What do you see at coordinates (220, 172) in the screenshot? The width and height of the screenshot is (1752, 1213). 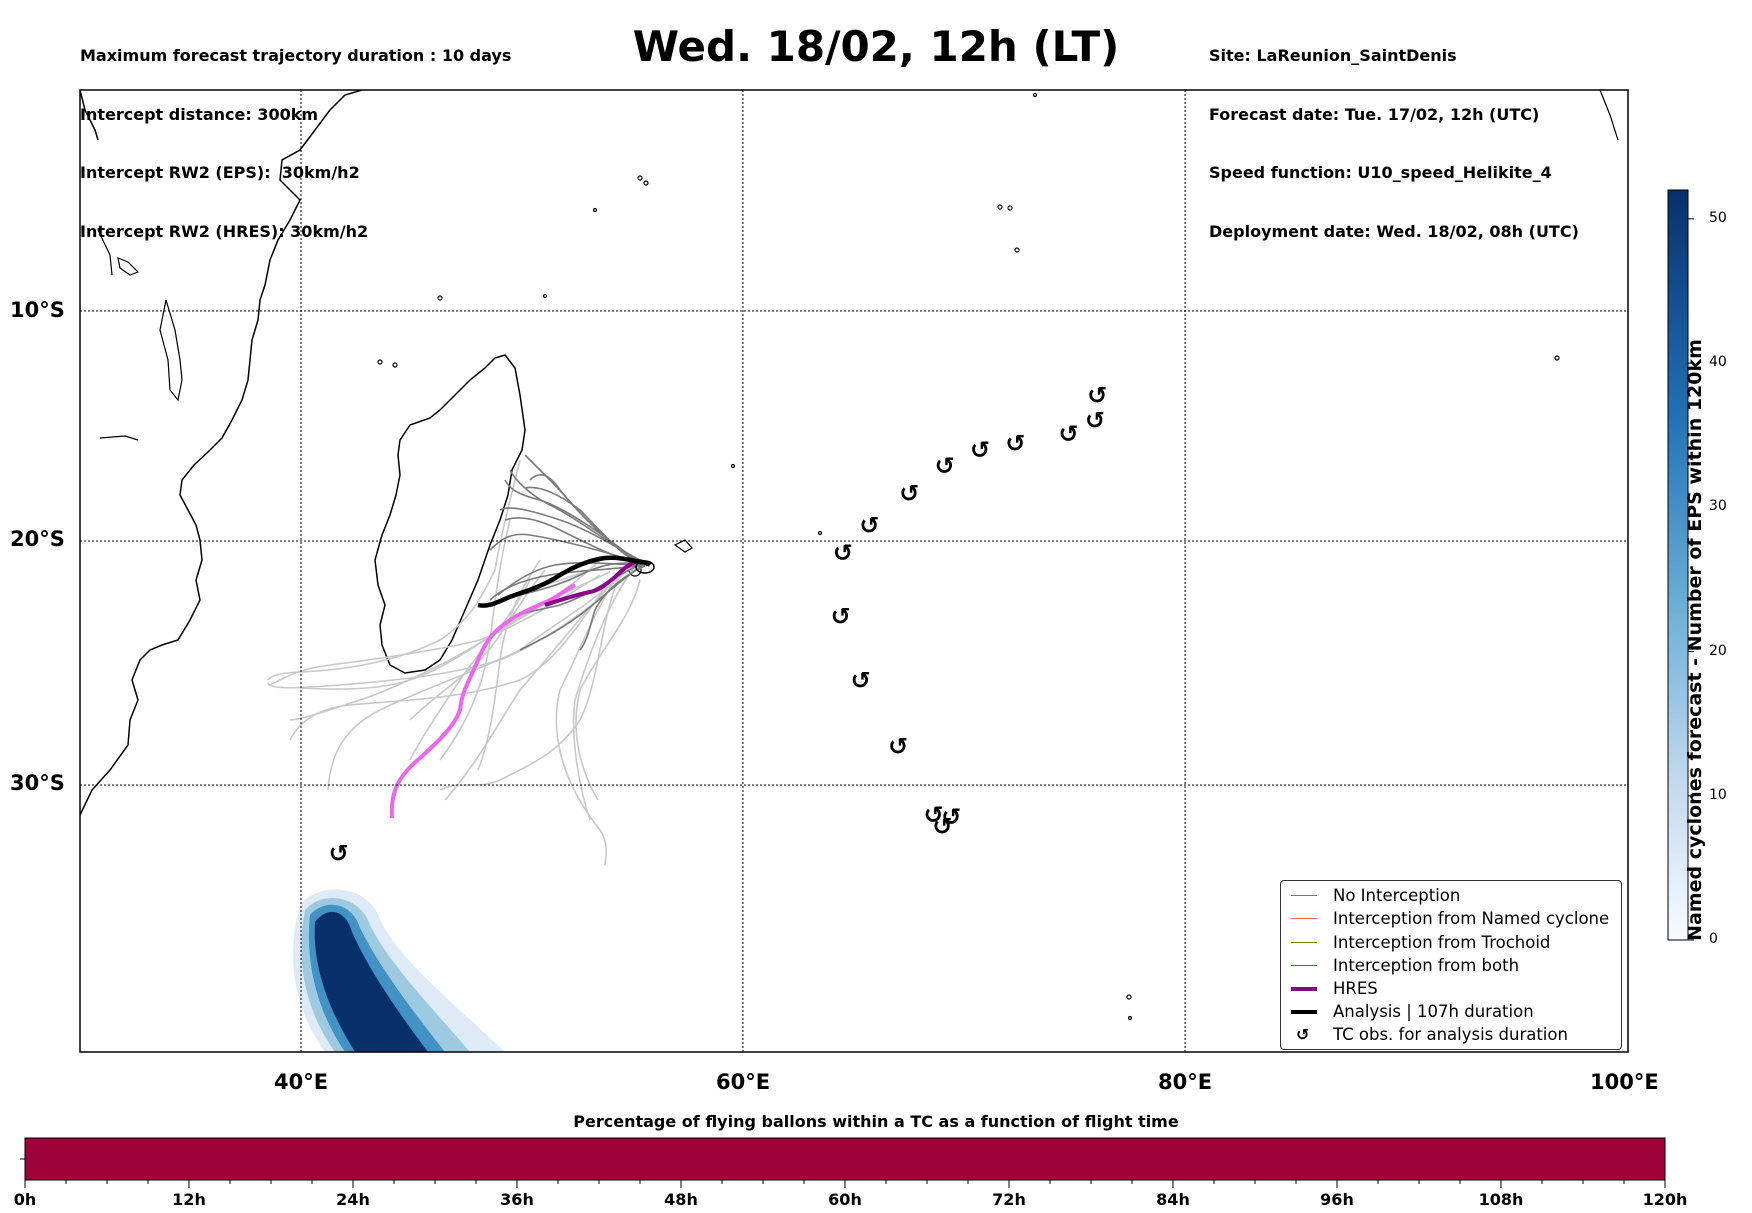 I see `header-left-line: Intercept RW2 (EPS): 30km/h2` at bounding box center [220, 172].